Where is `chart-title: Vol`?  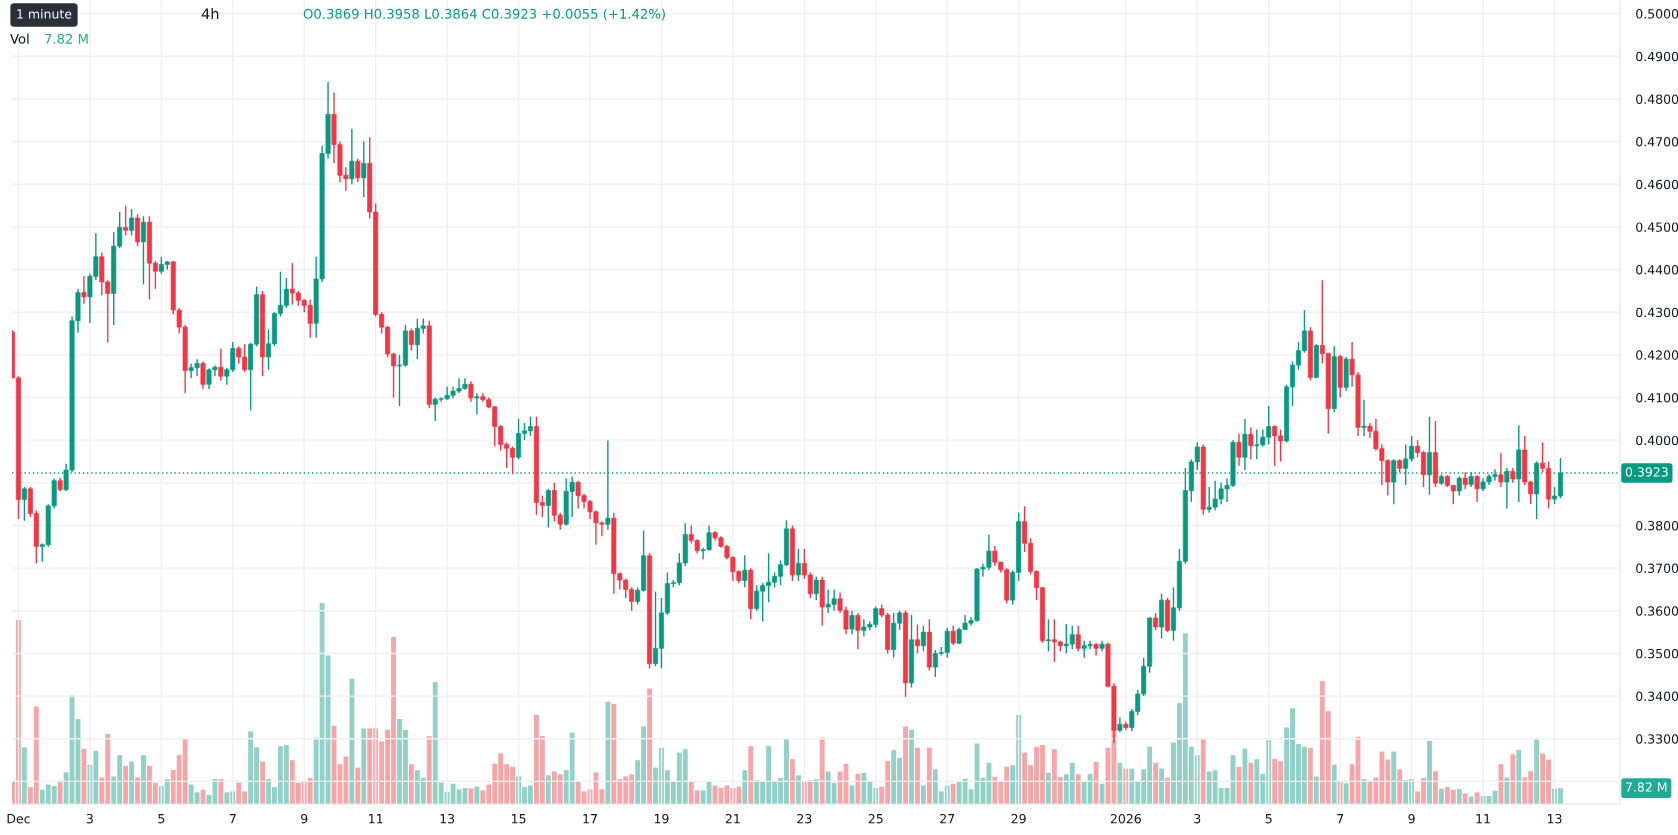 chart-title: Vol is located at coordinates (19, 38).